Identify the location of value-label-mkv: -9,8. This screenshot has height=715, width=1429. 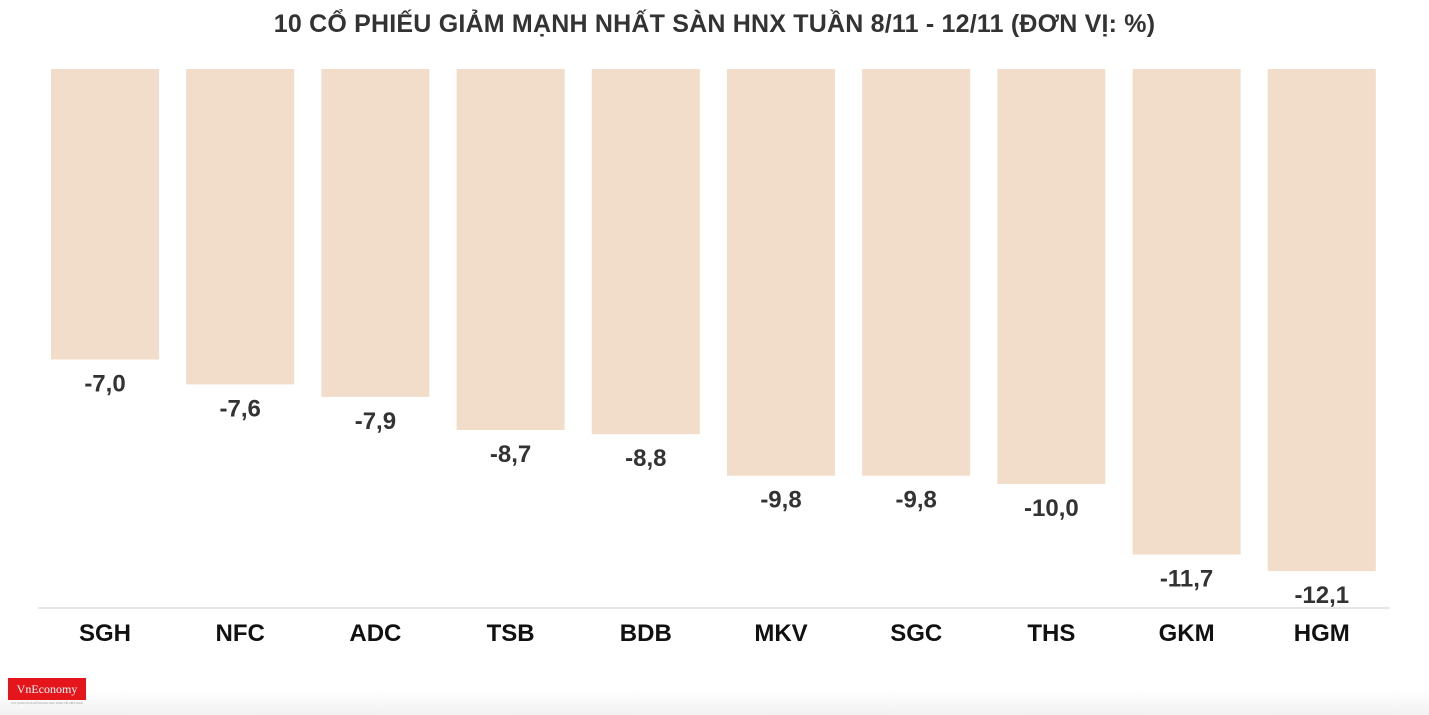
(780, 500).